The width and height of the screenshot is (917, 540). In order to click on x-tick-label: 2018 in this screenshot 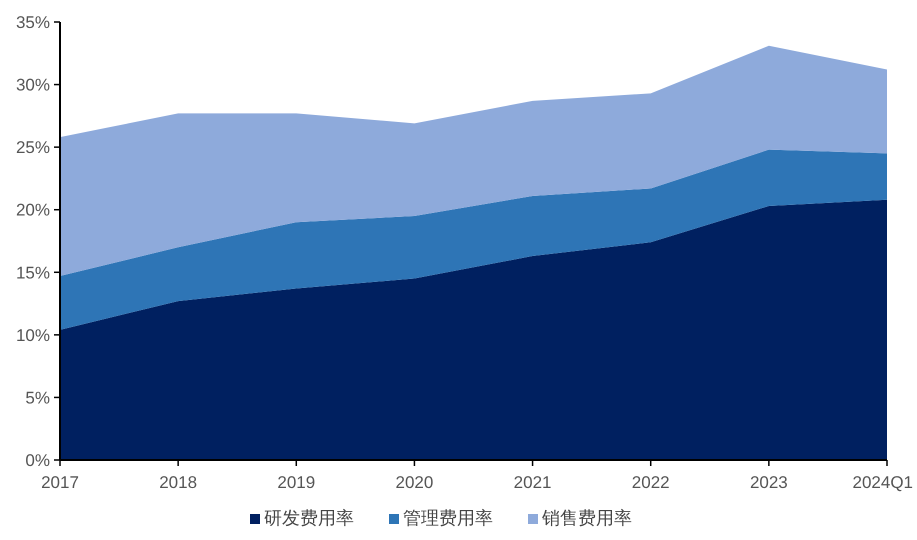, I will do `click(178, 482)`.